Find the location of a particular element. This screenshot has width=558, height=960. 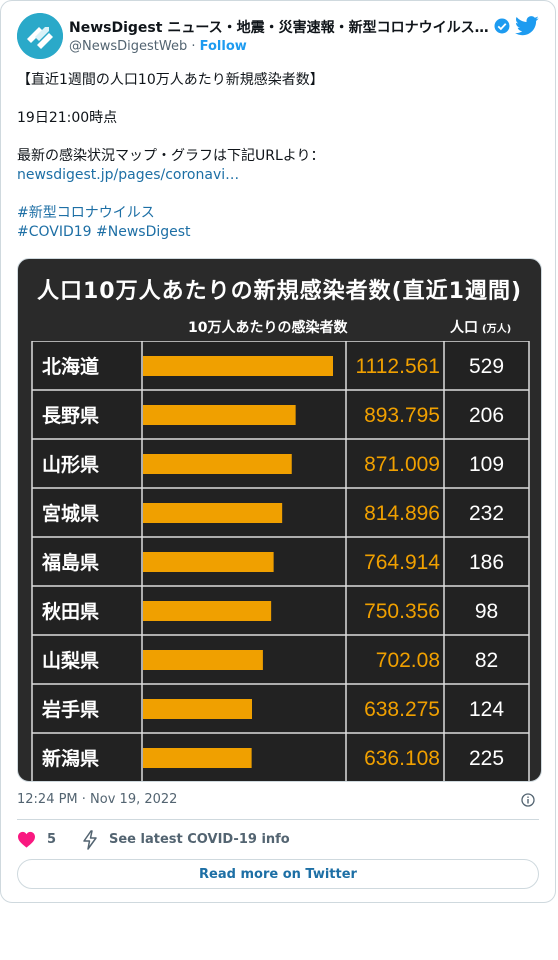

like-count: 5 is located at coordinates (52, 839).